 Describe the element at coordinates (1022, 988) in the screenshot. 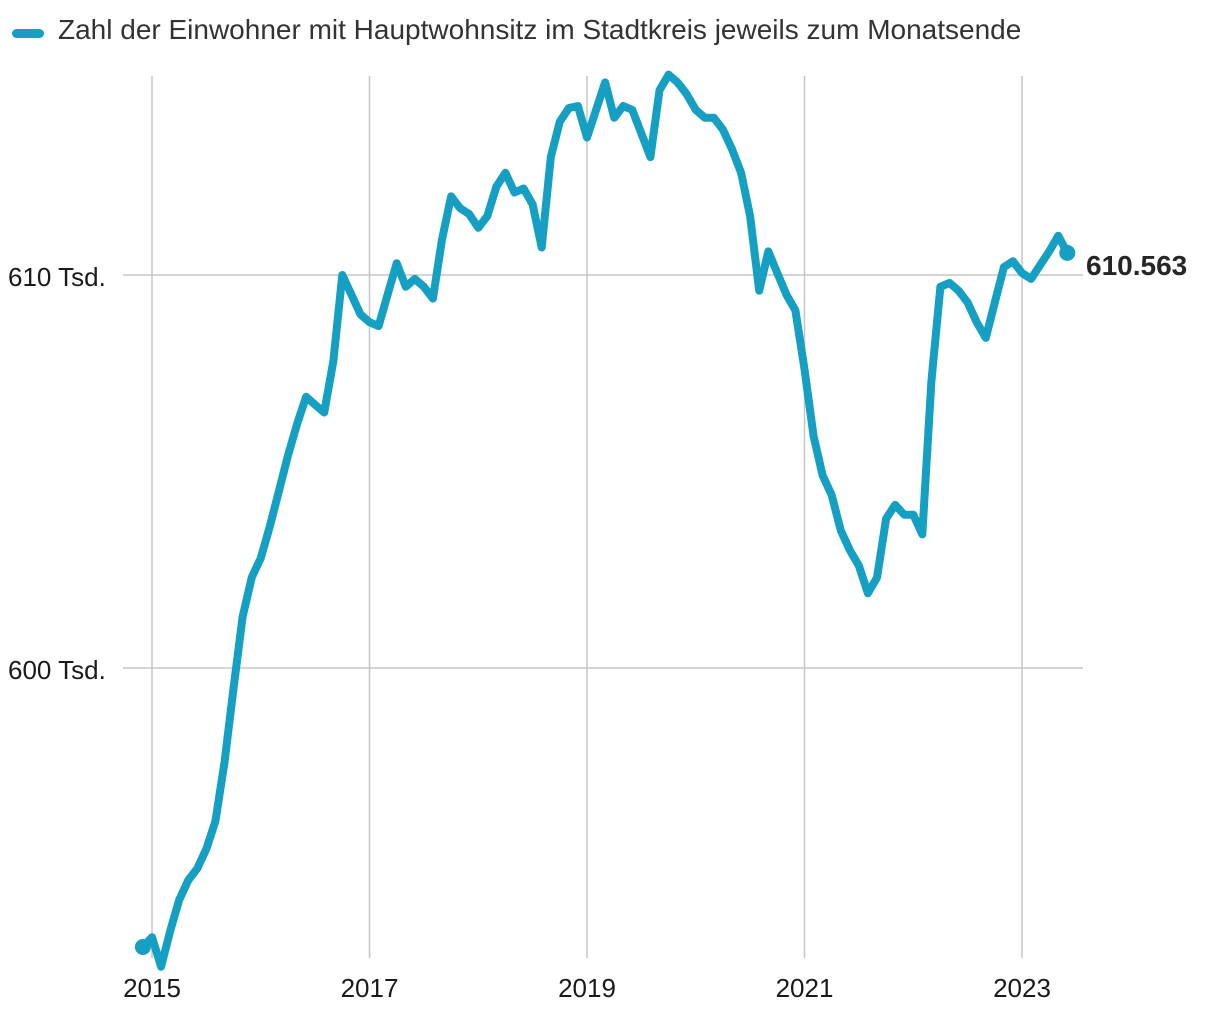

I see `x-axis-label-2023: 2023` at that location.